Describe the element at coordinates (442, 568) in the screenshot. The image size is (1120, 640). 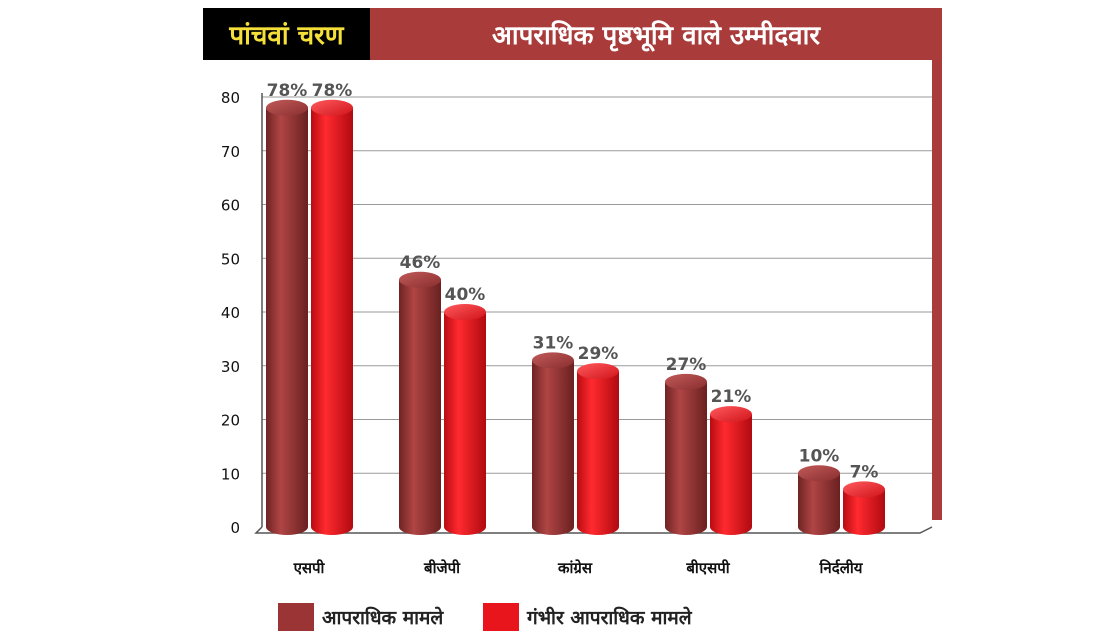
I see `category-label: बीजेपी` at that location.